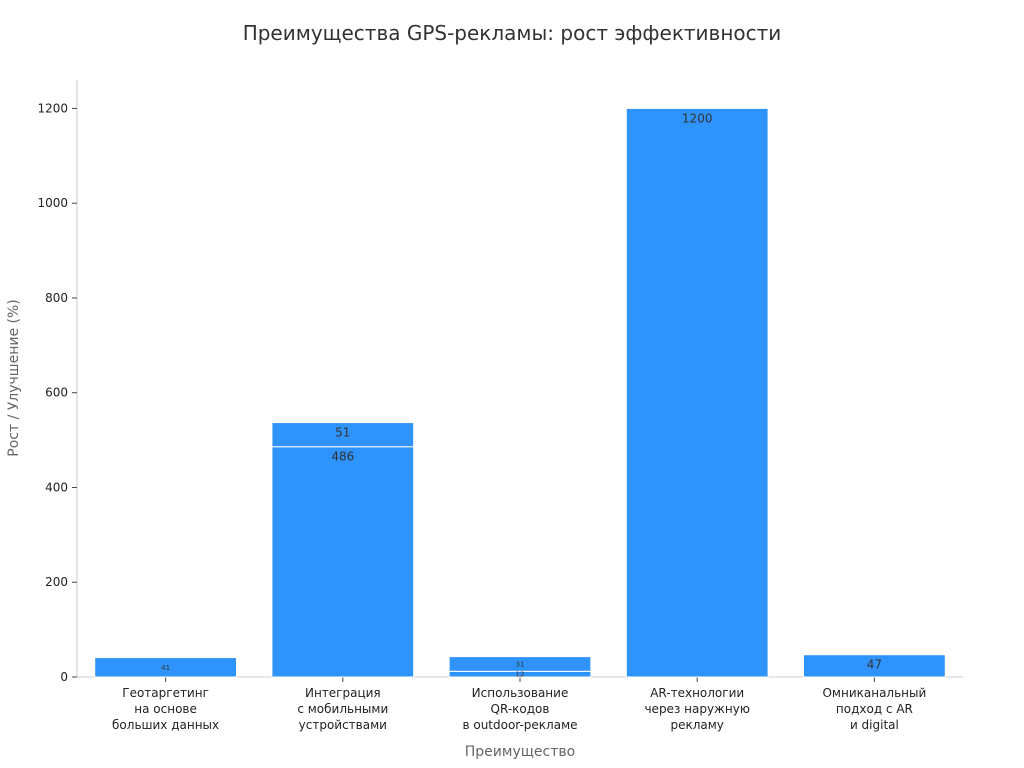  Describe the element at coordinates (343, 693) in the screenshot. I see `category-label-line: Интеграция` at that location.